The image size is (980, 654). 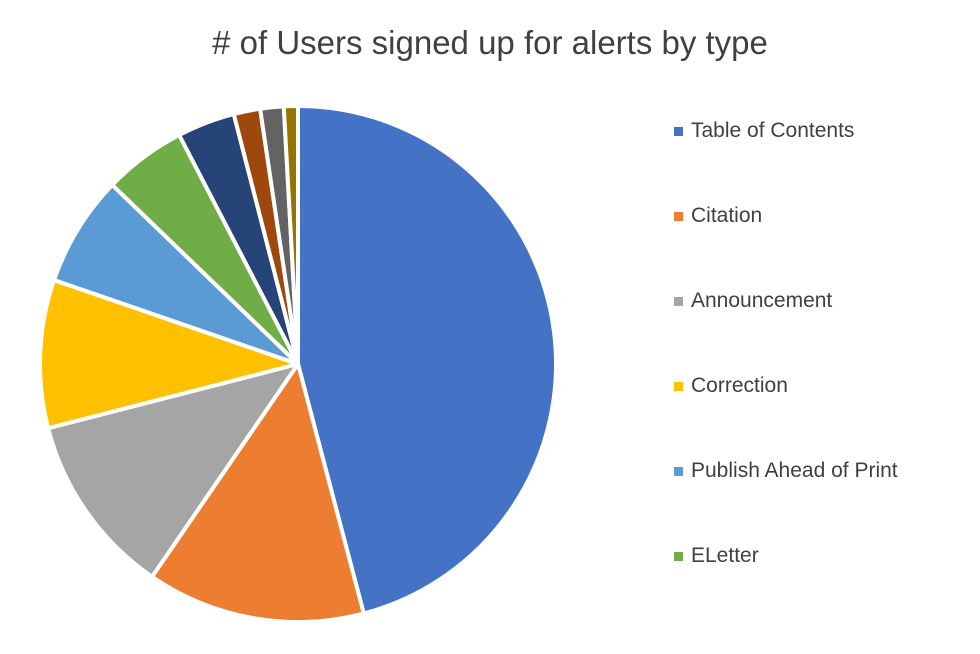 What do you see at coordinates (786, 415) in the screenshot?
I see `legend-item-correction: Correction` at bounding box center [786, 415].